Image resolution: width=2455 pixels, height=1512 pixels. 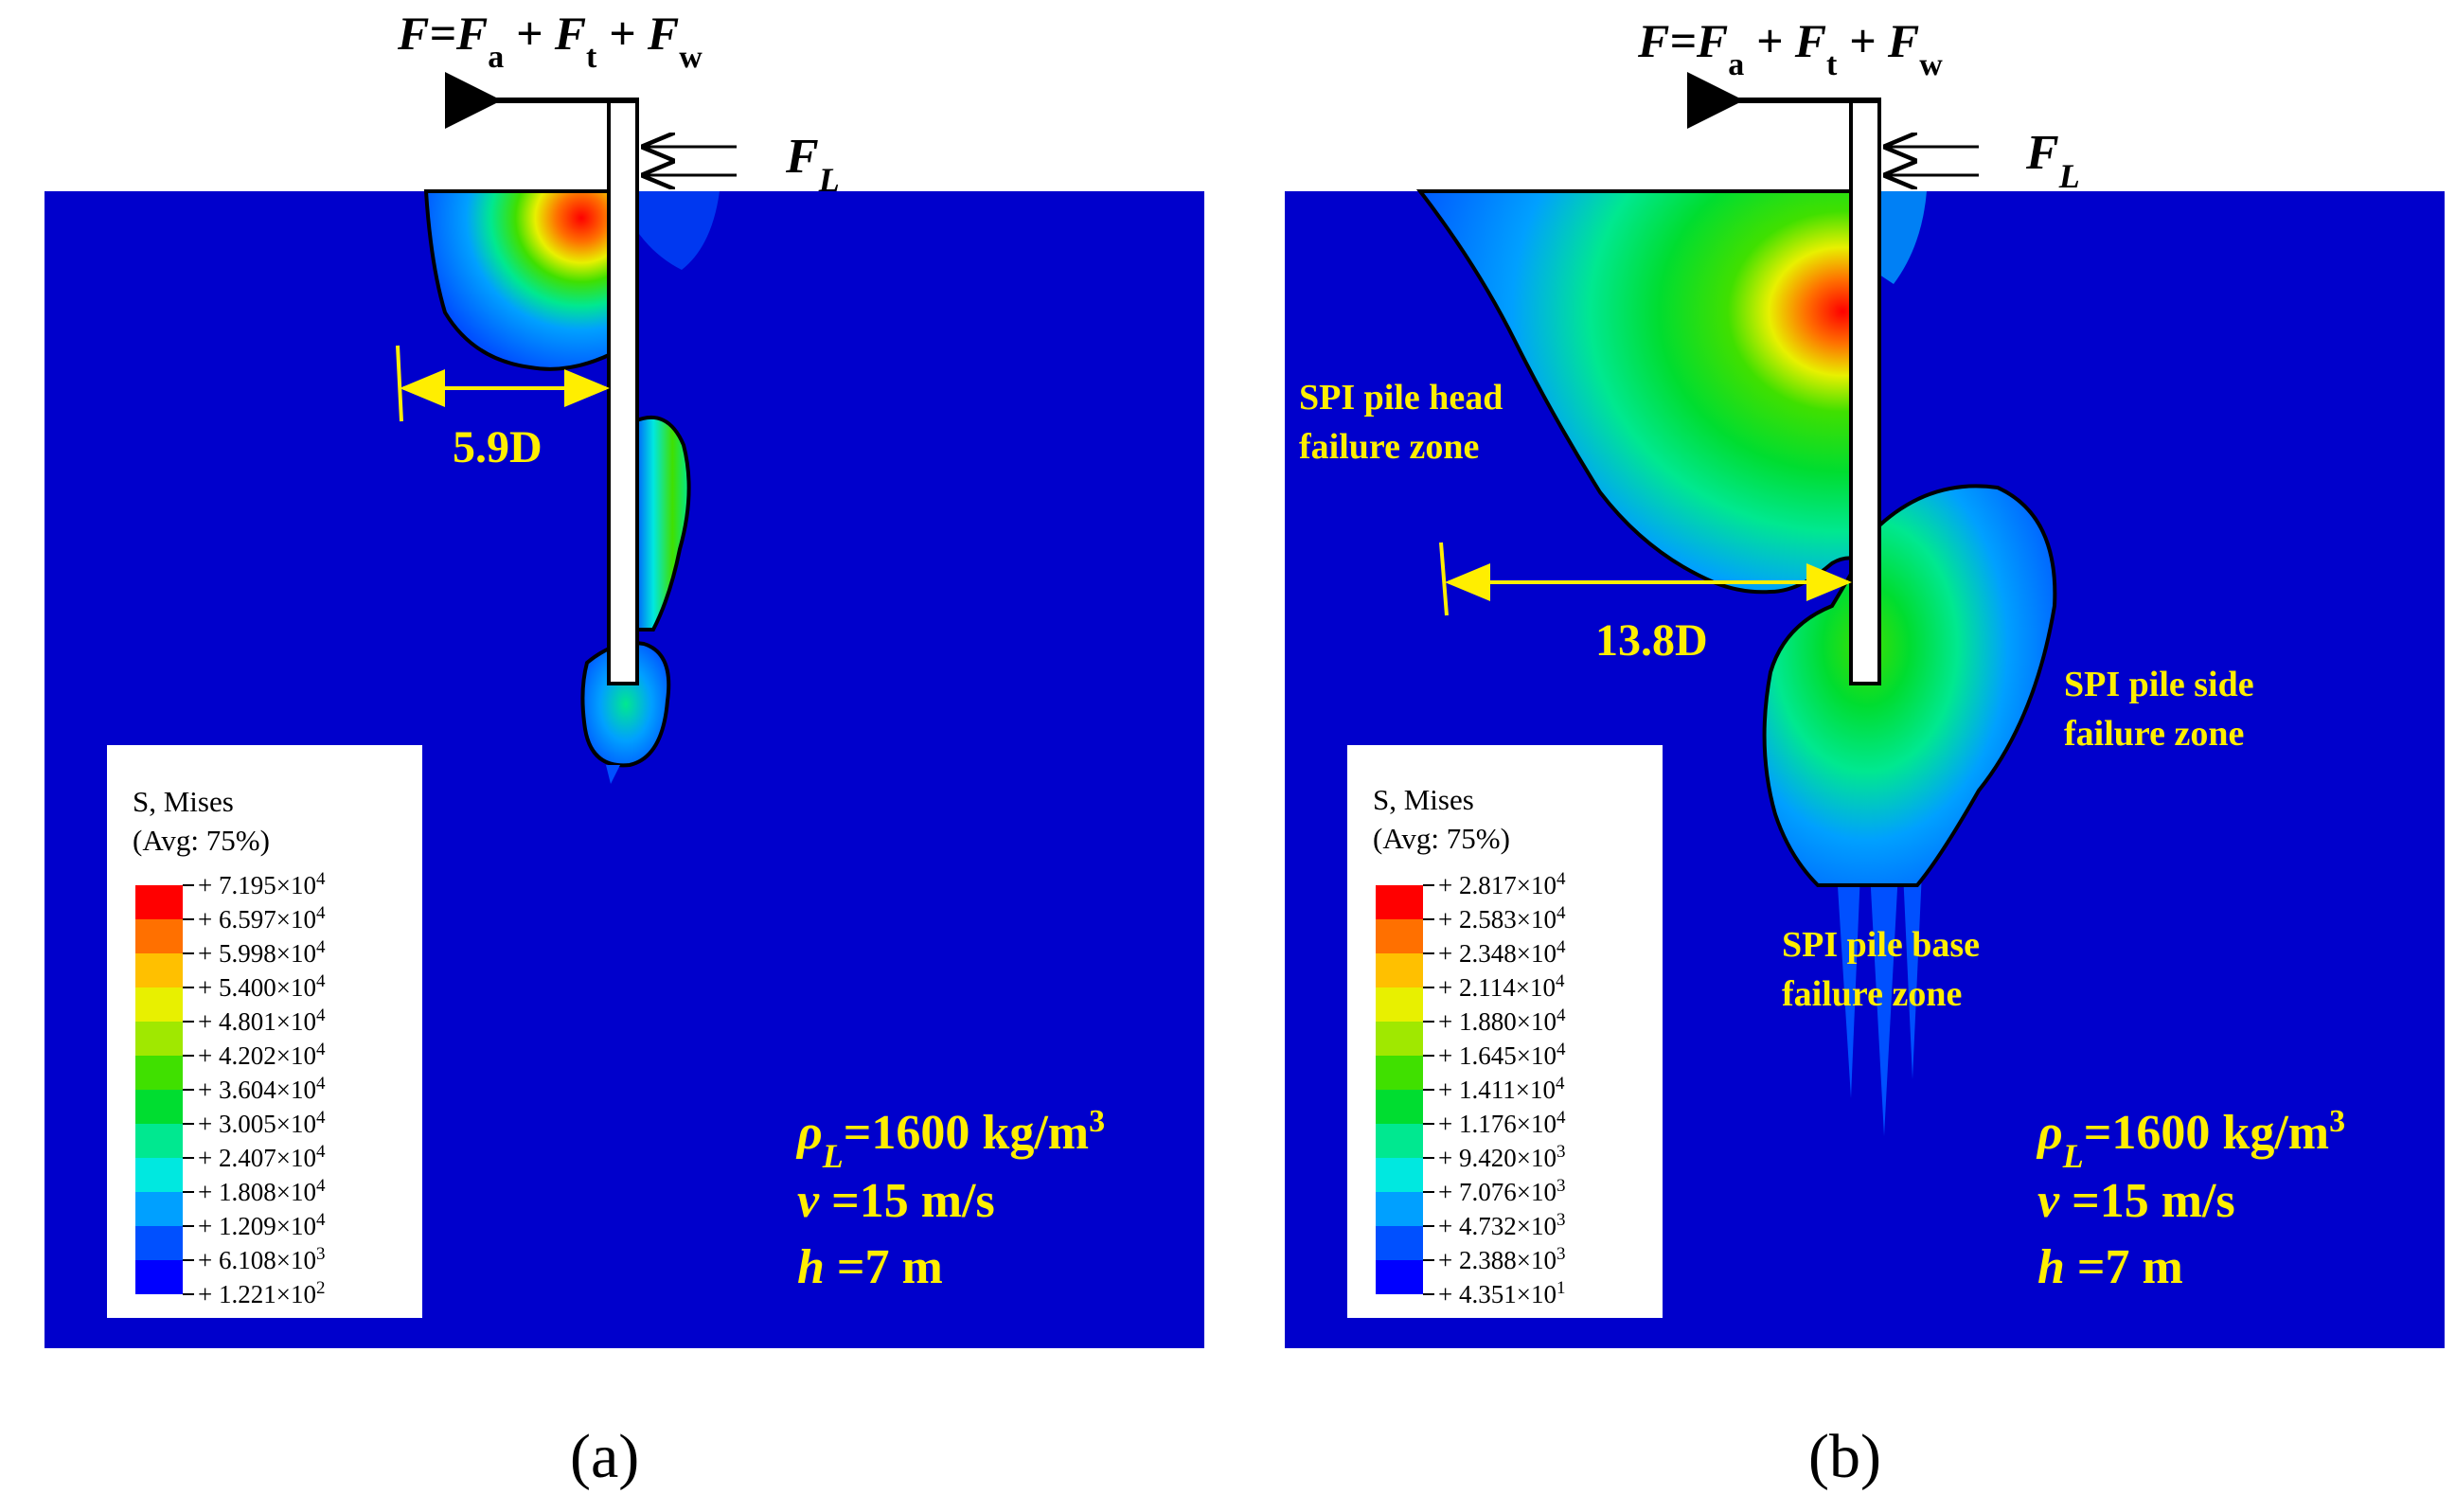 What do you see at coordinates (1501, 1259) in the screenshot?
I see `legend-tick-label: + 2.388×103` at bounding box center [1501, 1259].